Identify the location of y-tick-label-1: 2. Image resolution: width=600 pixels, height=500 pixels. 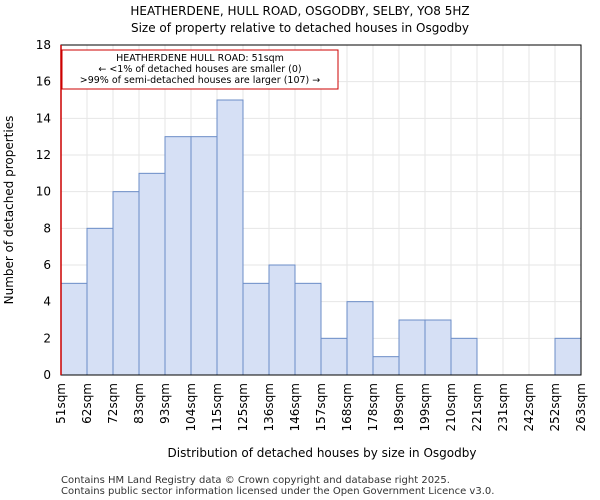
(47, 338).